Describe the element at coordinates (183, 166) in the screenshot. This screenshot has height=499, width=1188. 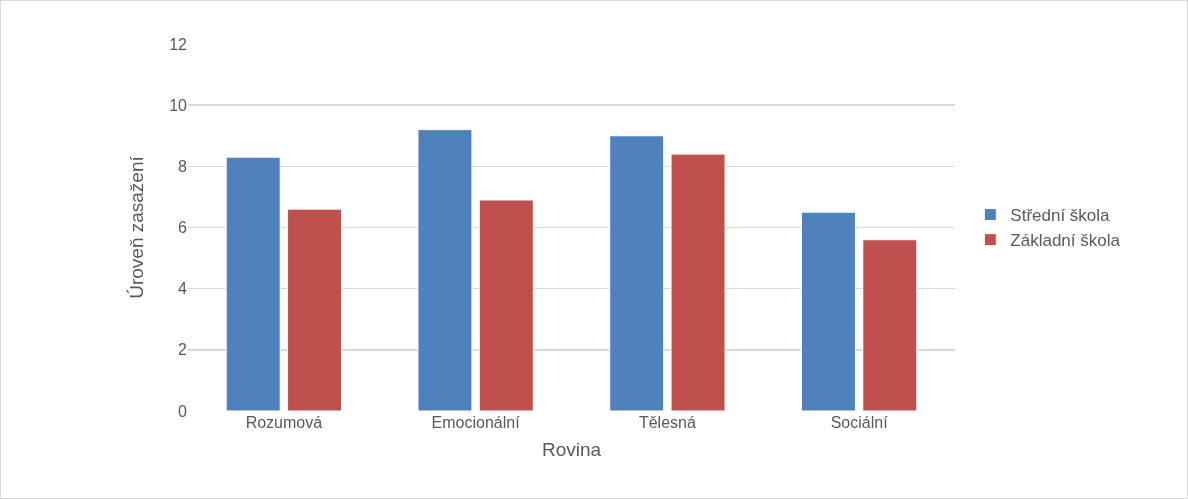
I see `y-tick-label: 8` at that location.